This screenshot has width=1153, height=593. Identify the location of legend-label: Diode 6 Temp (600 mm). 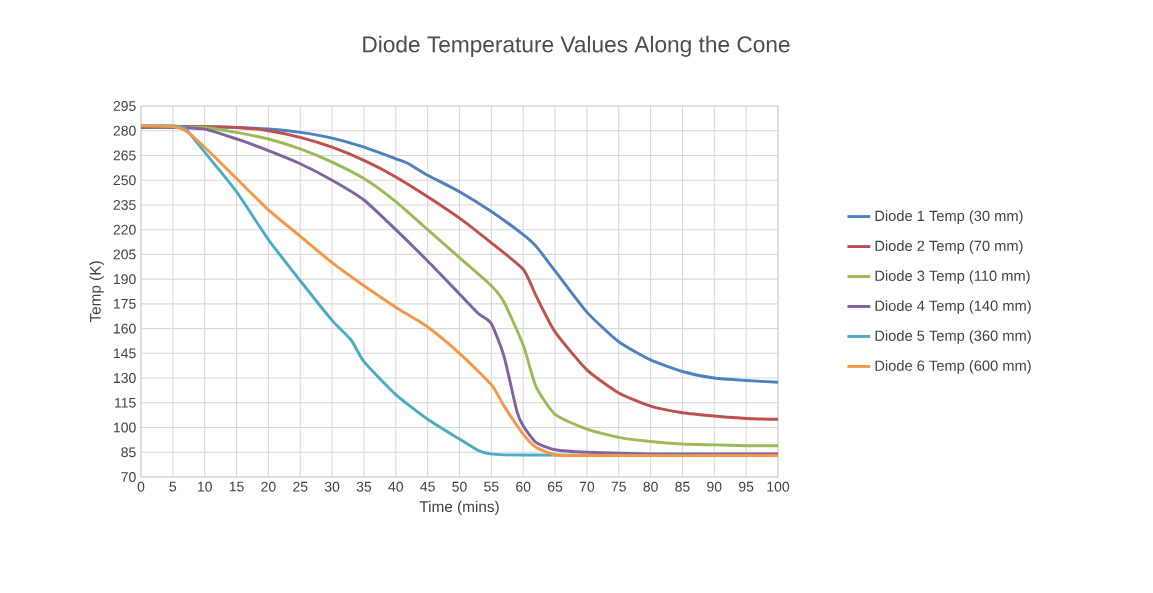
(953, 367).